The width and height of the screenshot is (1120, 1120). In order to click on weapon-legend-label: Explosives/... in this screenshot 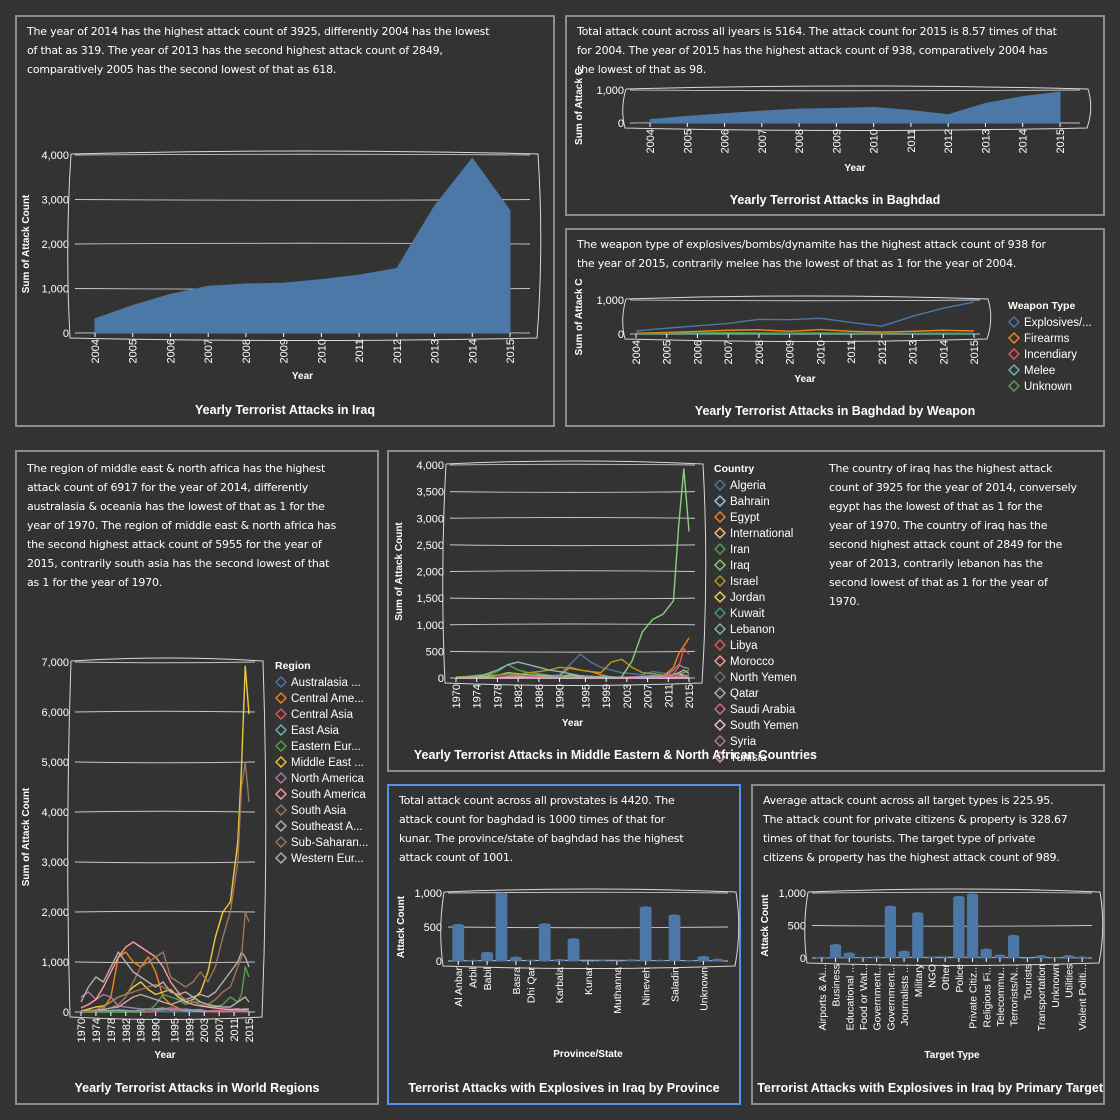, I will do `click(1058, 323)`.